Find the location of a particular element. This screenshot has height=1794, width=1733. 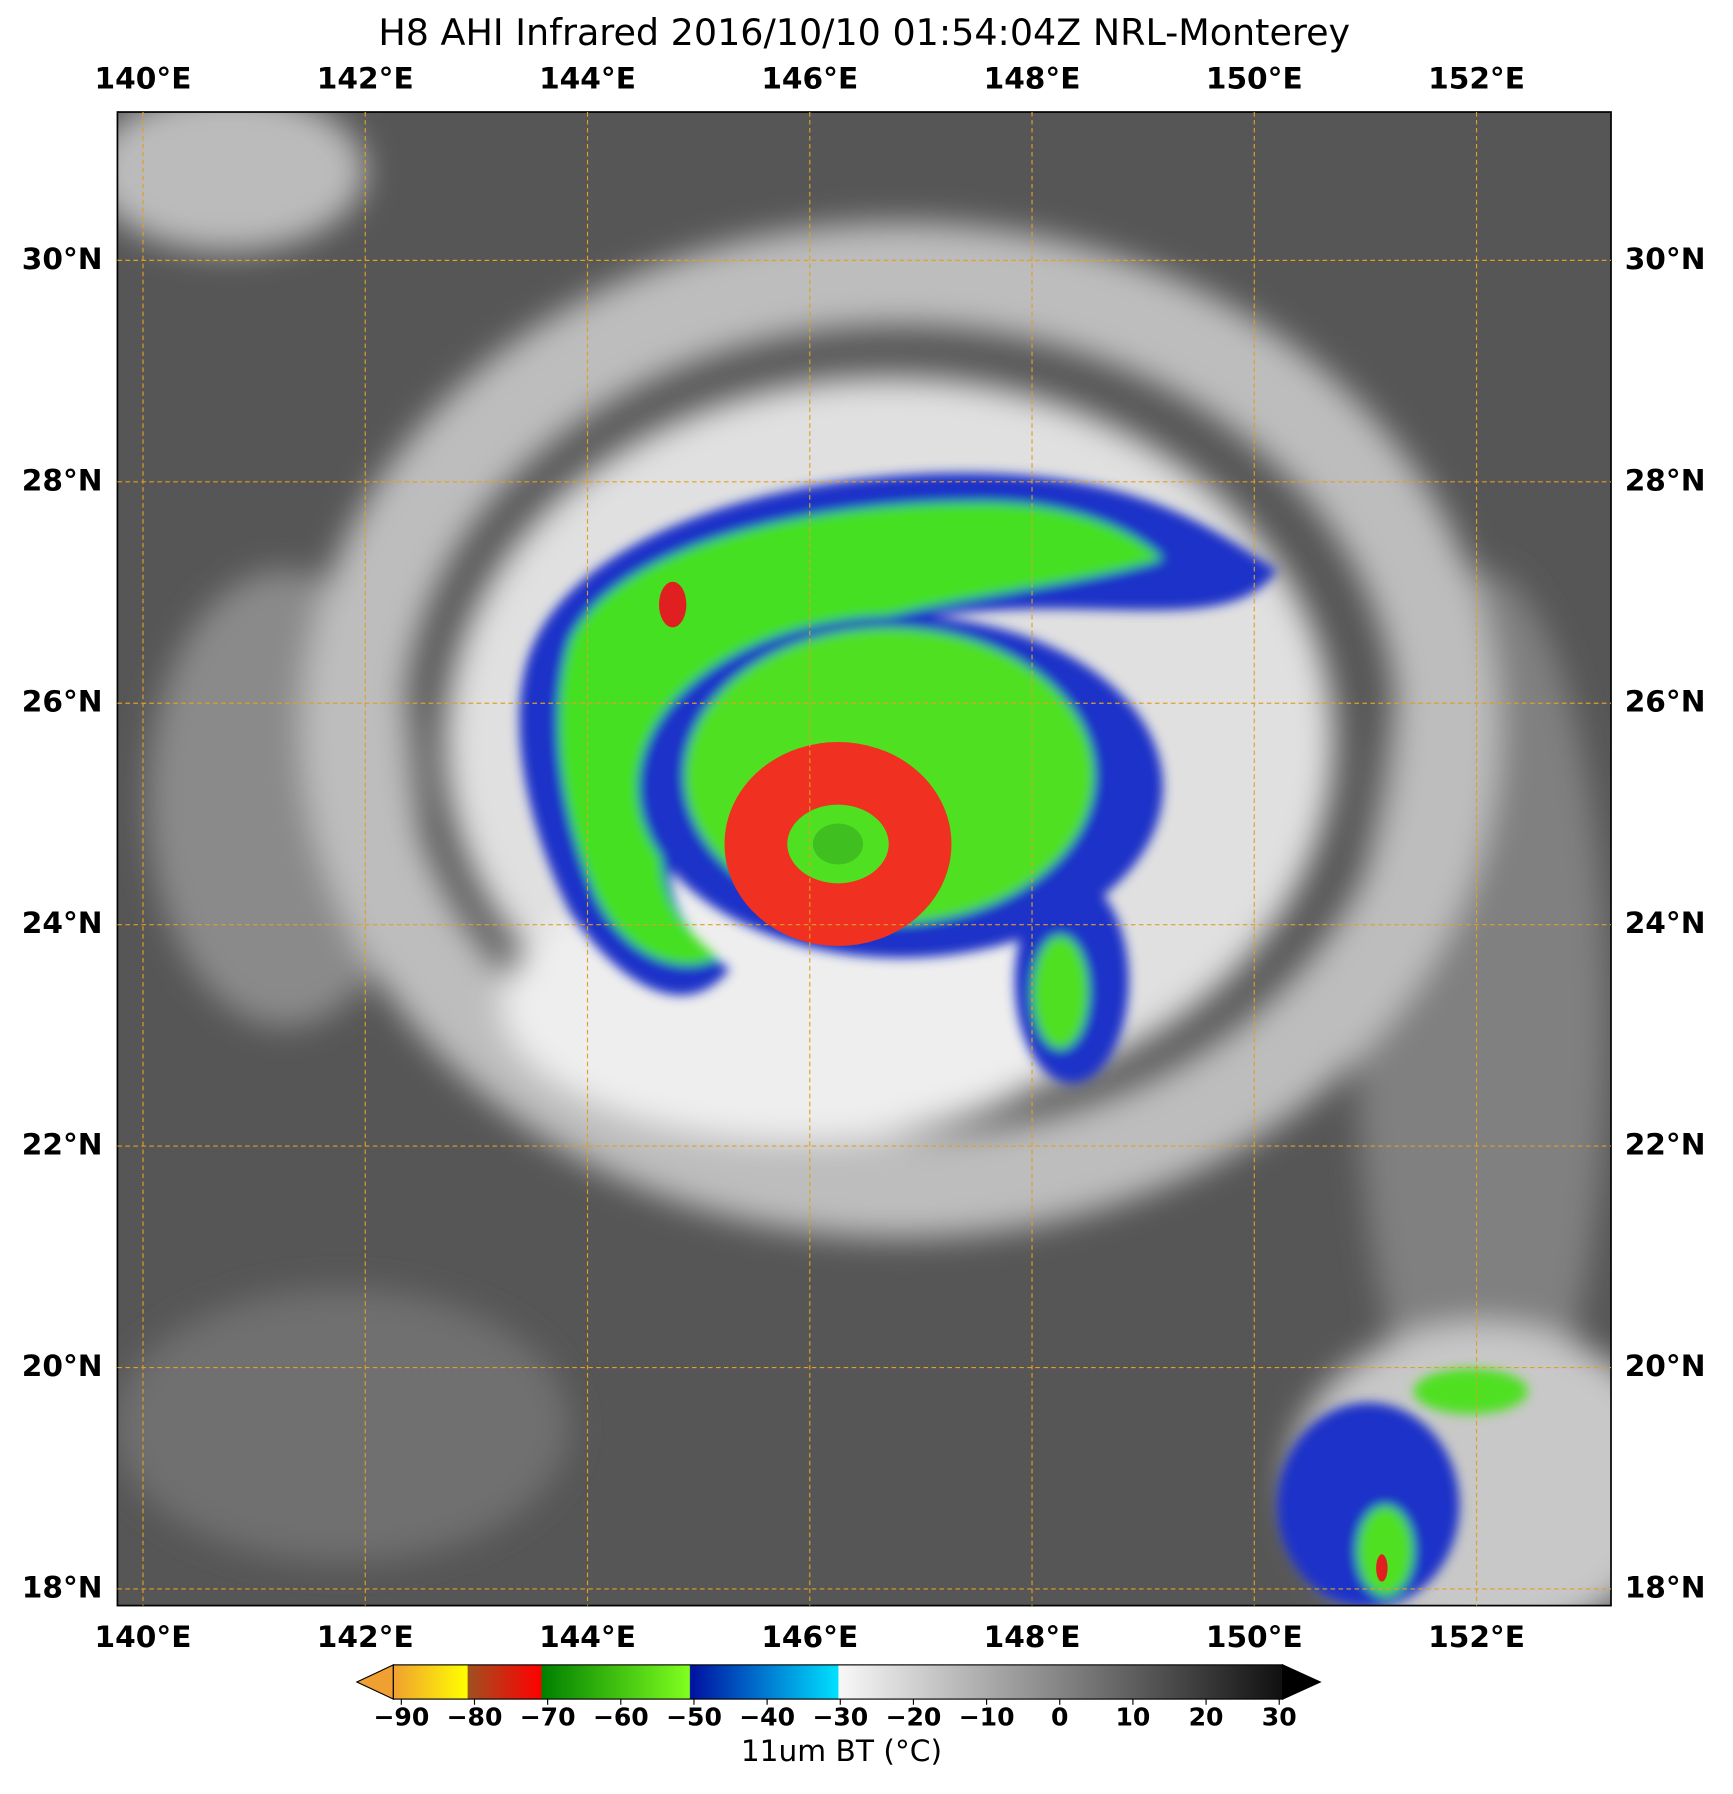

colorbar-label: 11um BT (°C) is located at coordinates (841, 1750).